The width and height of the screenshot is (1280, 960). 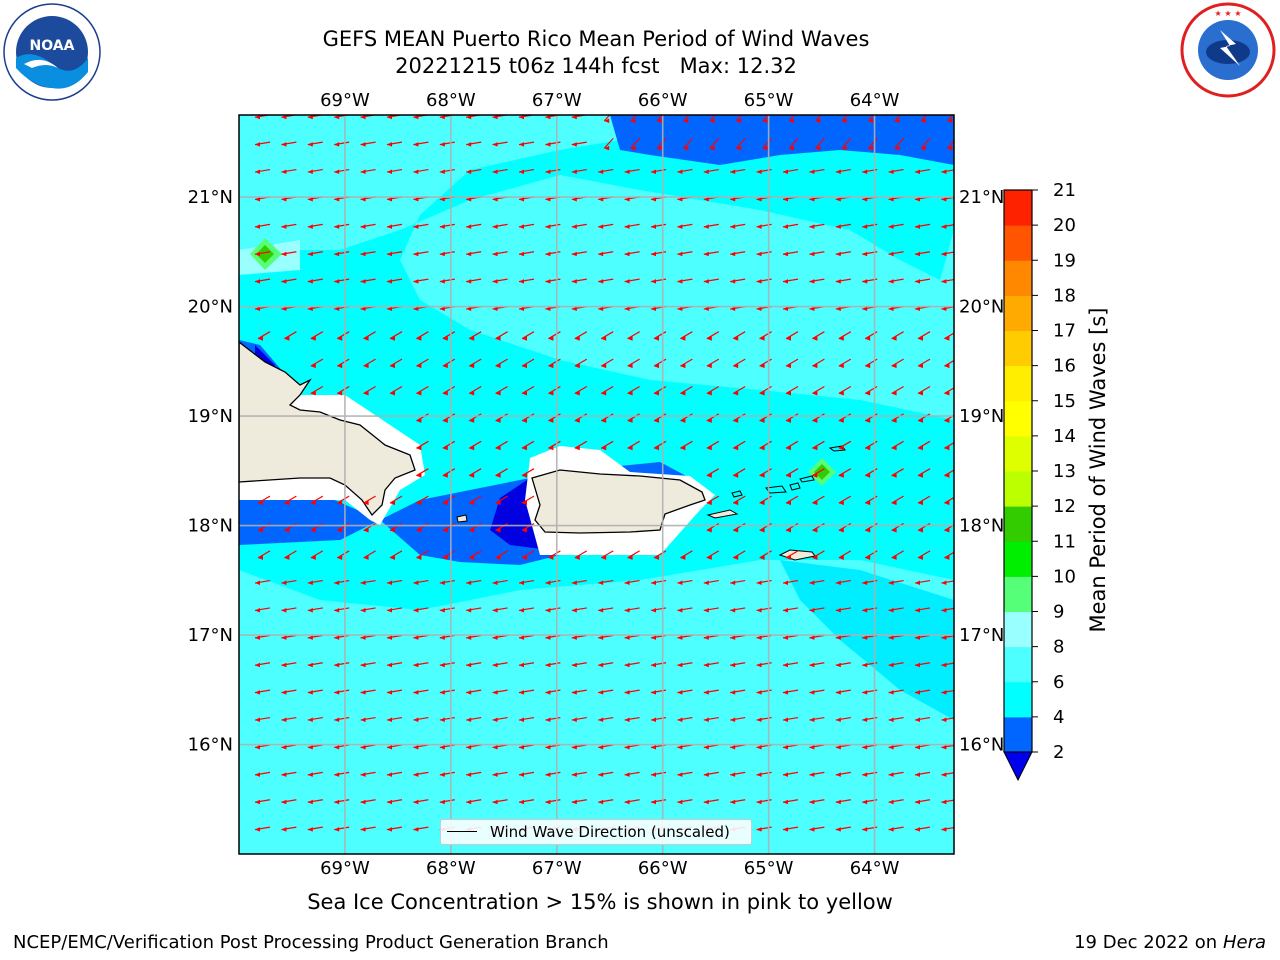 What do you see at coordinates (557, 868) in the screenshot?
I see `lon-label-bottom: 67°W` at bounding box center [557, 868].